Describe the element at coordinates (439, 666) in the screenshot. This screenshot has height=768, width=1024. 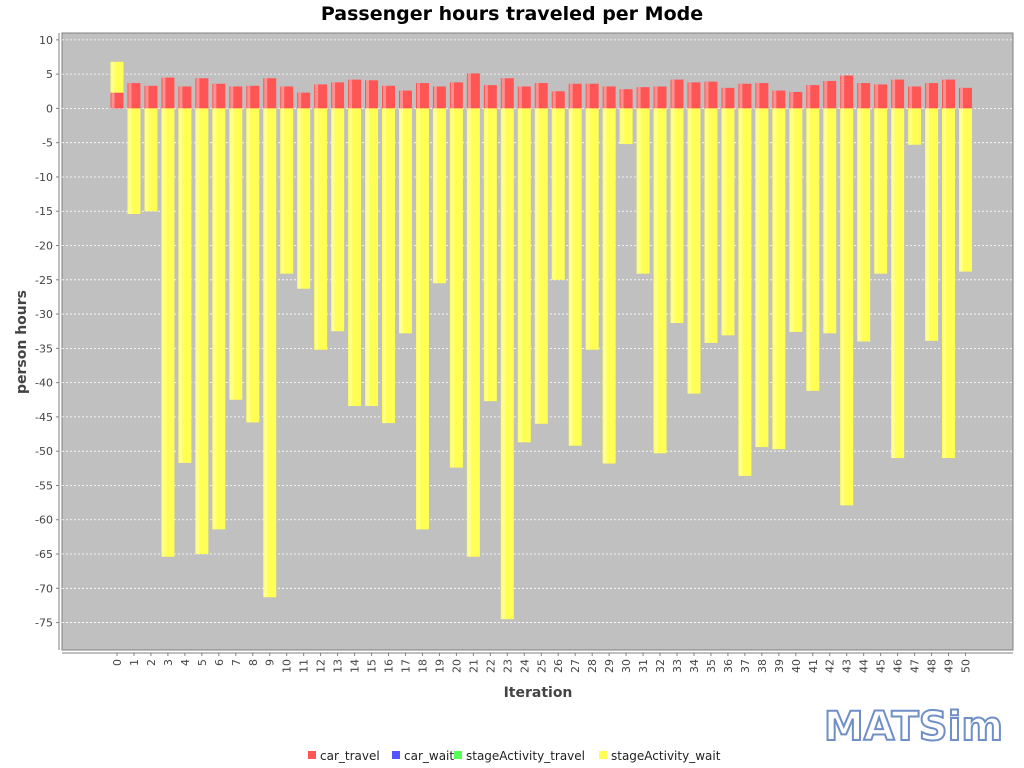
I see `x-tick-label: 19` at that location.